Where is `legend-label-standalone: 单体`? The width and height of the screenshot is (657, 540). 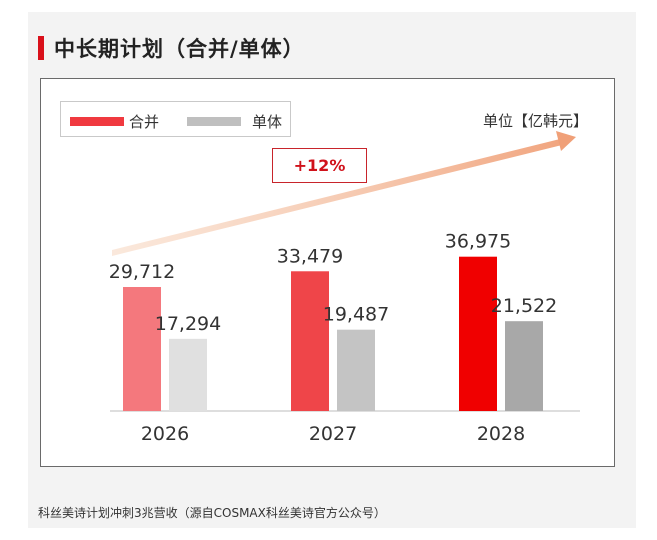 legend-label-standalone: 单体 is located at coordinates (267, 122).